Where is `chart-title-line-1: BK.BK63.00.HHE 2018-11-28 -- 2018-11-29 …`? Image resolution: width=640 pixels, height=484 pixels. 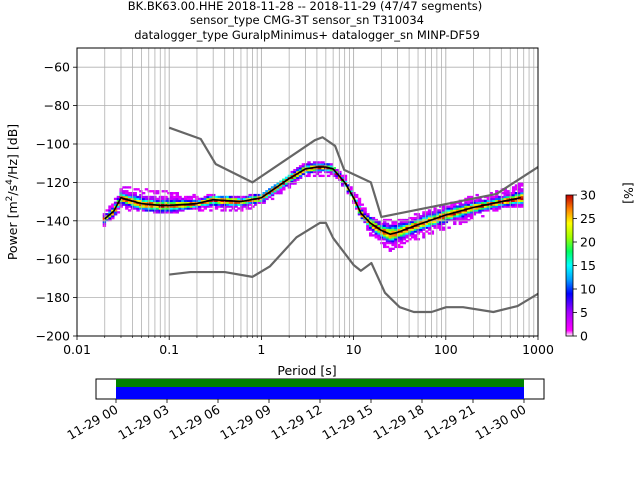
chart-title-line-1: BK.BK63.00.HHE 2018-11-28 -- 2018-11-29 … is located at coordinates (305, 6).